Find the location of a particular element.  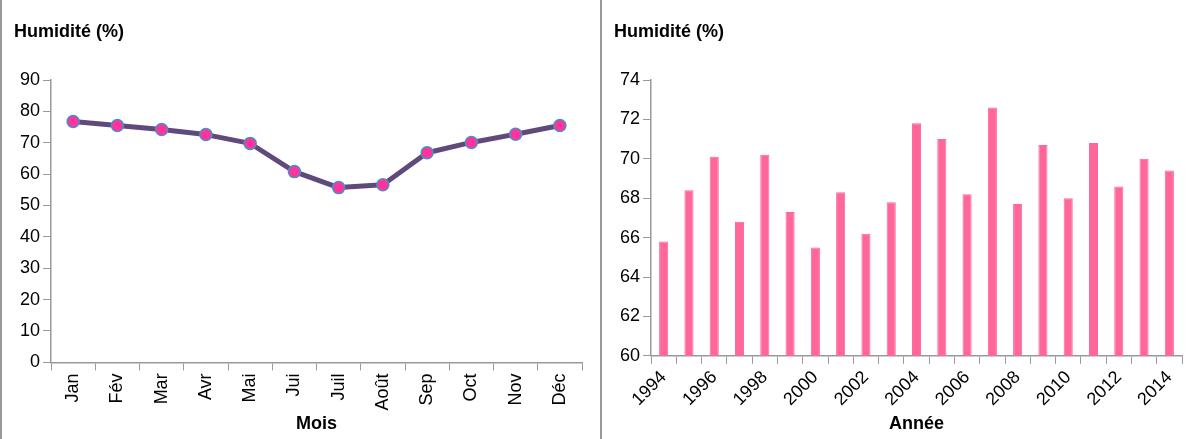

x-axis-title: Mois is located at coordinates (317, 423).